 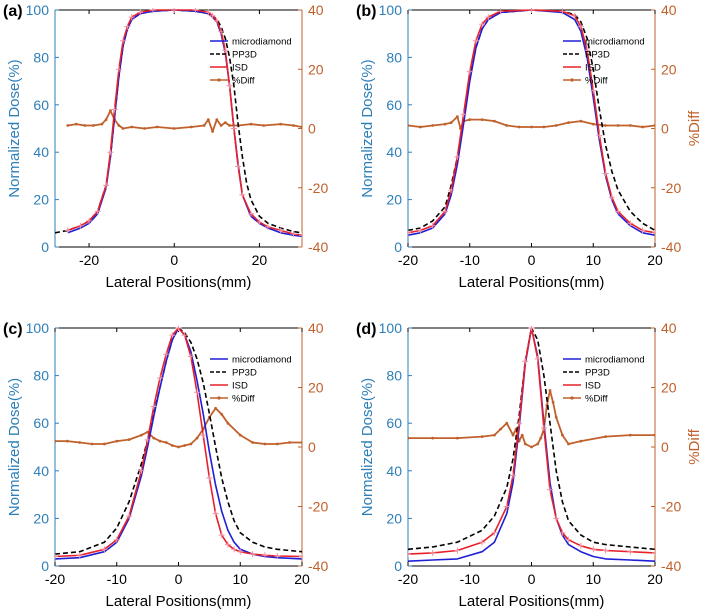 What do you see at coordinates (669, 10) in the screenshot?
I see `y-right-tick-label: 40` at bounding box center [669, 10].